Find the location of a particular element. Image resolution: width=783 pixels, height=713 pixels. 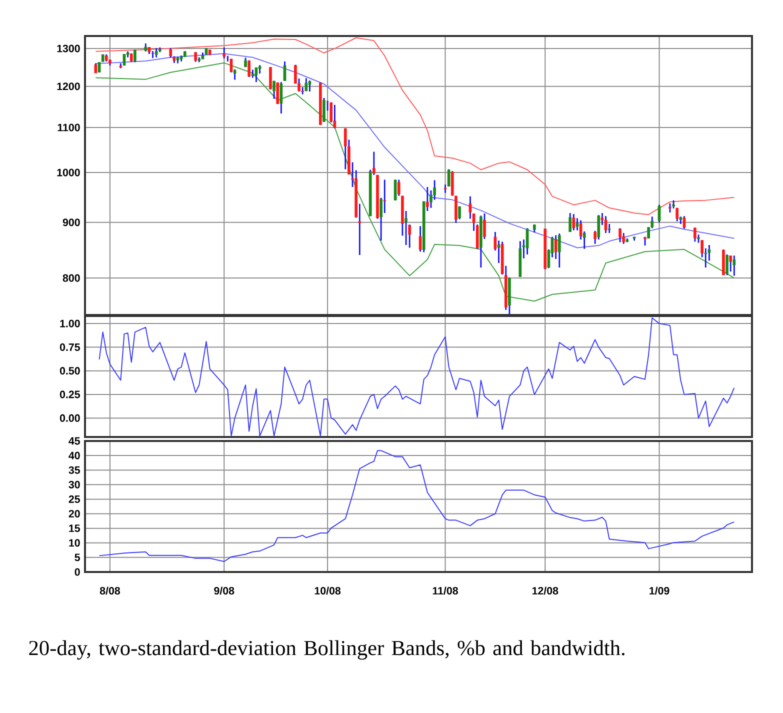

y-tick-label: 0.00 is located at coordinates (70, 418).